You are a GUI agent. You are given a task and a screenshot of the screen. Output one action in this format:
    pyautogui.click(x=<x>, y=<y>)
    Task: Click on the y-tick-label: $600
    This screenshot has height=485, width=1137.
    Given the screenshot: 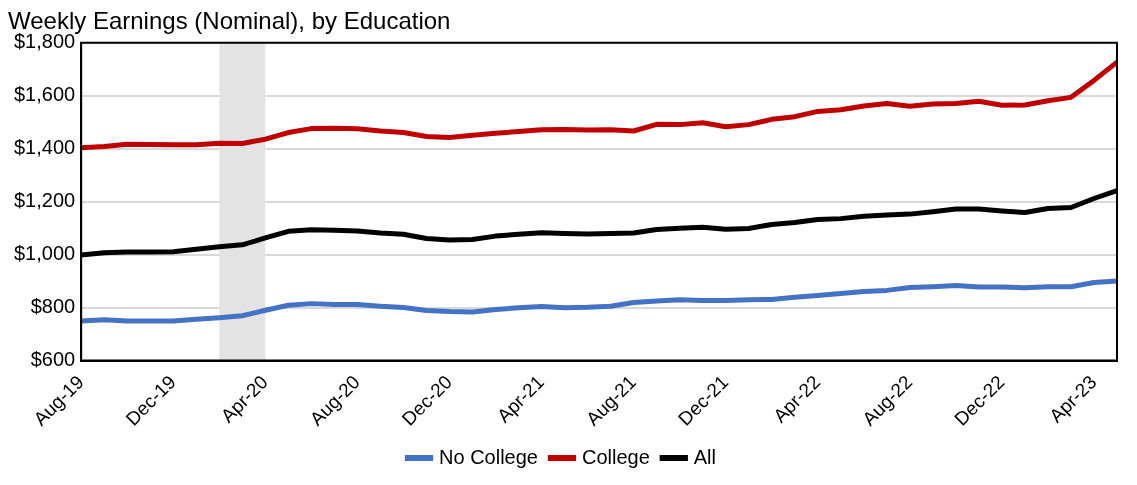 What is the action you would take?
    pyautogui.click(x=53, y=359)
    